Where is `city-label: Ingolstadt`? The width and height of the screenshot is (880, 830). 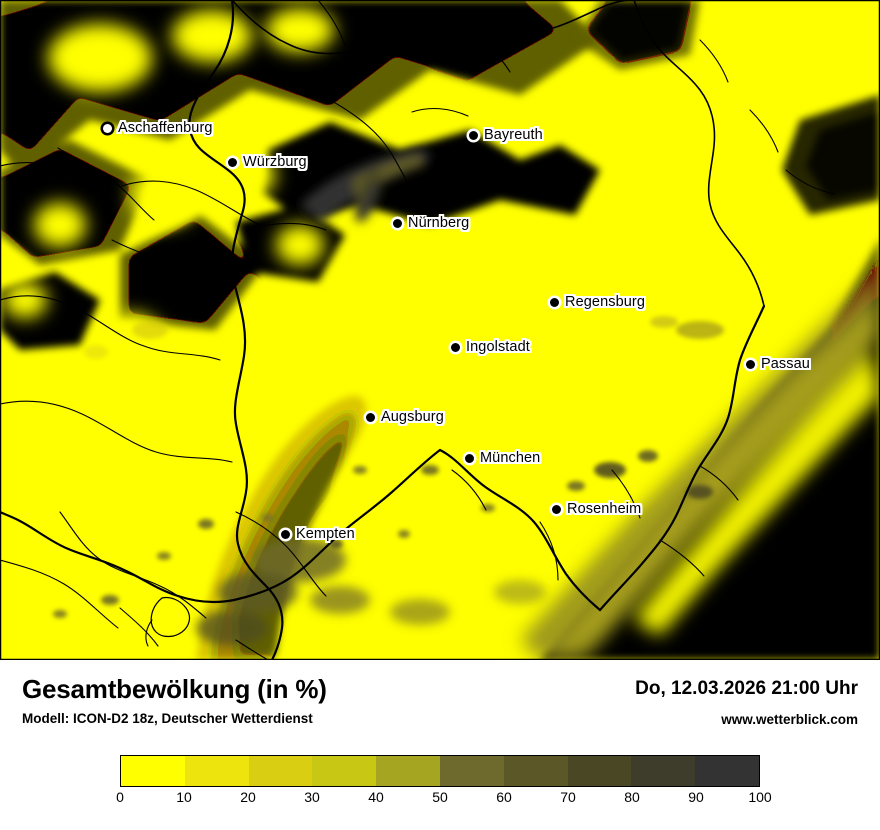
city-label: Ingolstadt is located at coordinates (498, 347).